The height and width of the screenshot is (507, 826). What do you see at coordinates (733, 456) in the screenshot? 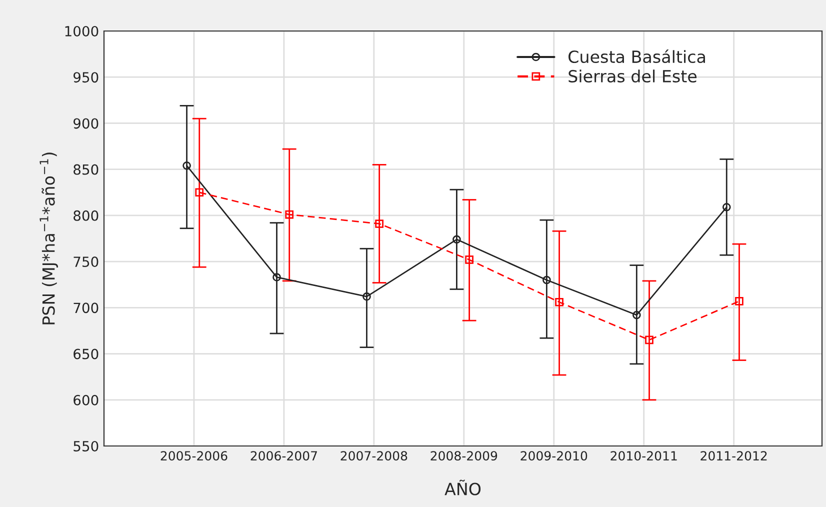
I see `x-tick-label: 2011-2012` at bounding box center [733, 456].